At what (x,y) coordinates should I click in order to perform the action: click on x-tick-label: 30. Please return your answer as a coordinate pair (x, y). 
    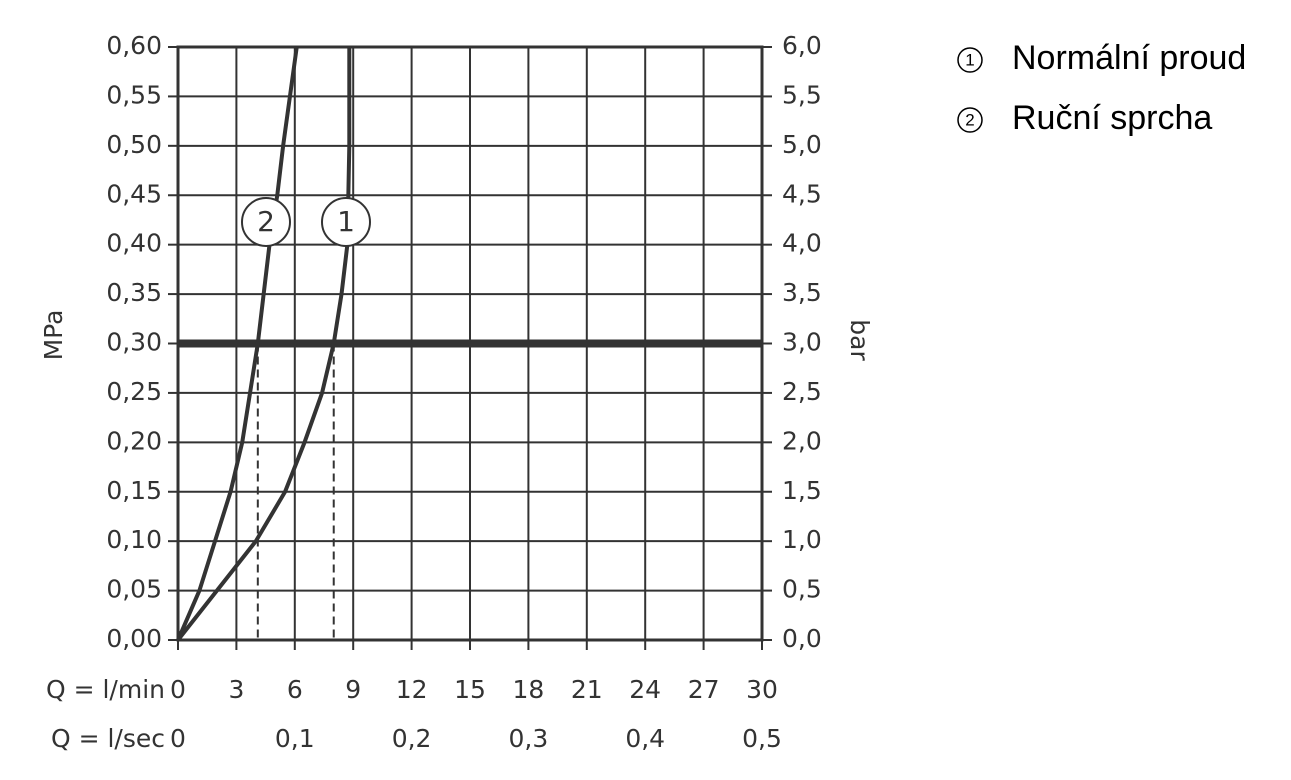
    Looking at the image, I should click on (762, 689).